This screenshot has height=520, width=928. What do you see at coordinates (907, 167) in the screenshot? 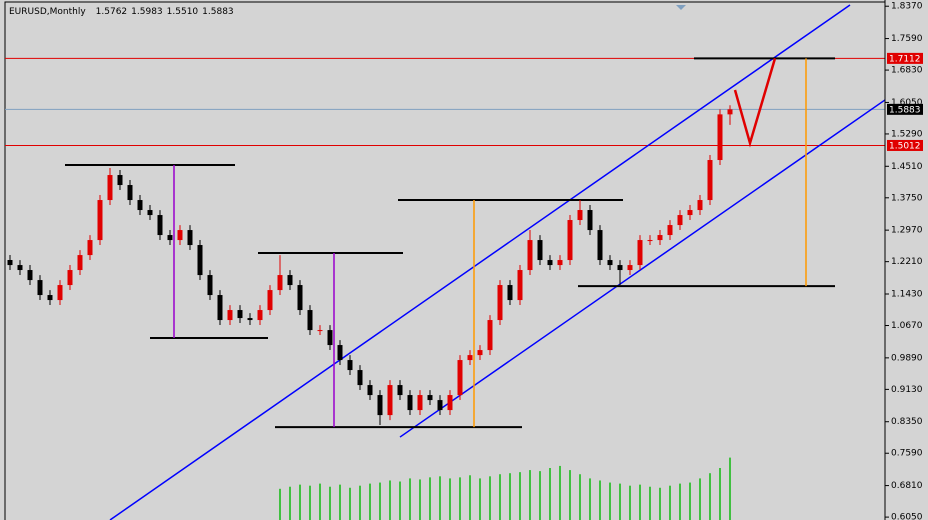
I see `y-tick-label: 1.4510` at bounding box center [907, 167].